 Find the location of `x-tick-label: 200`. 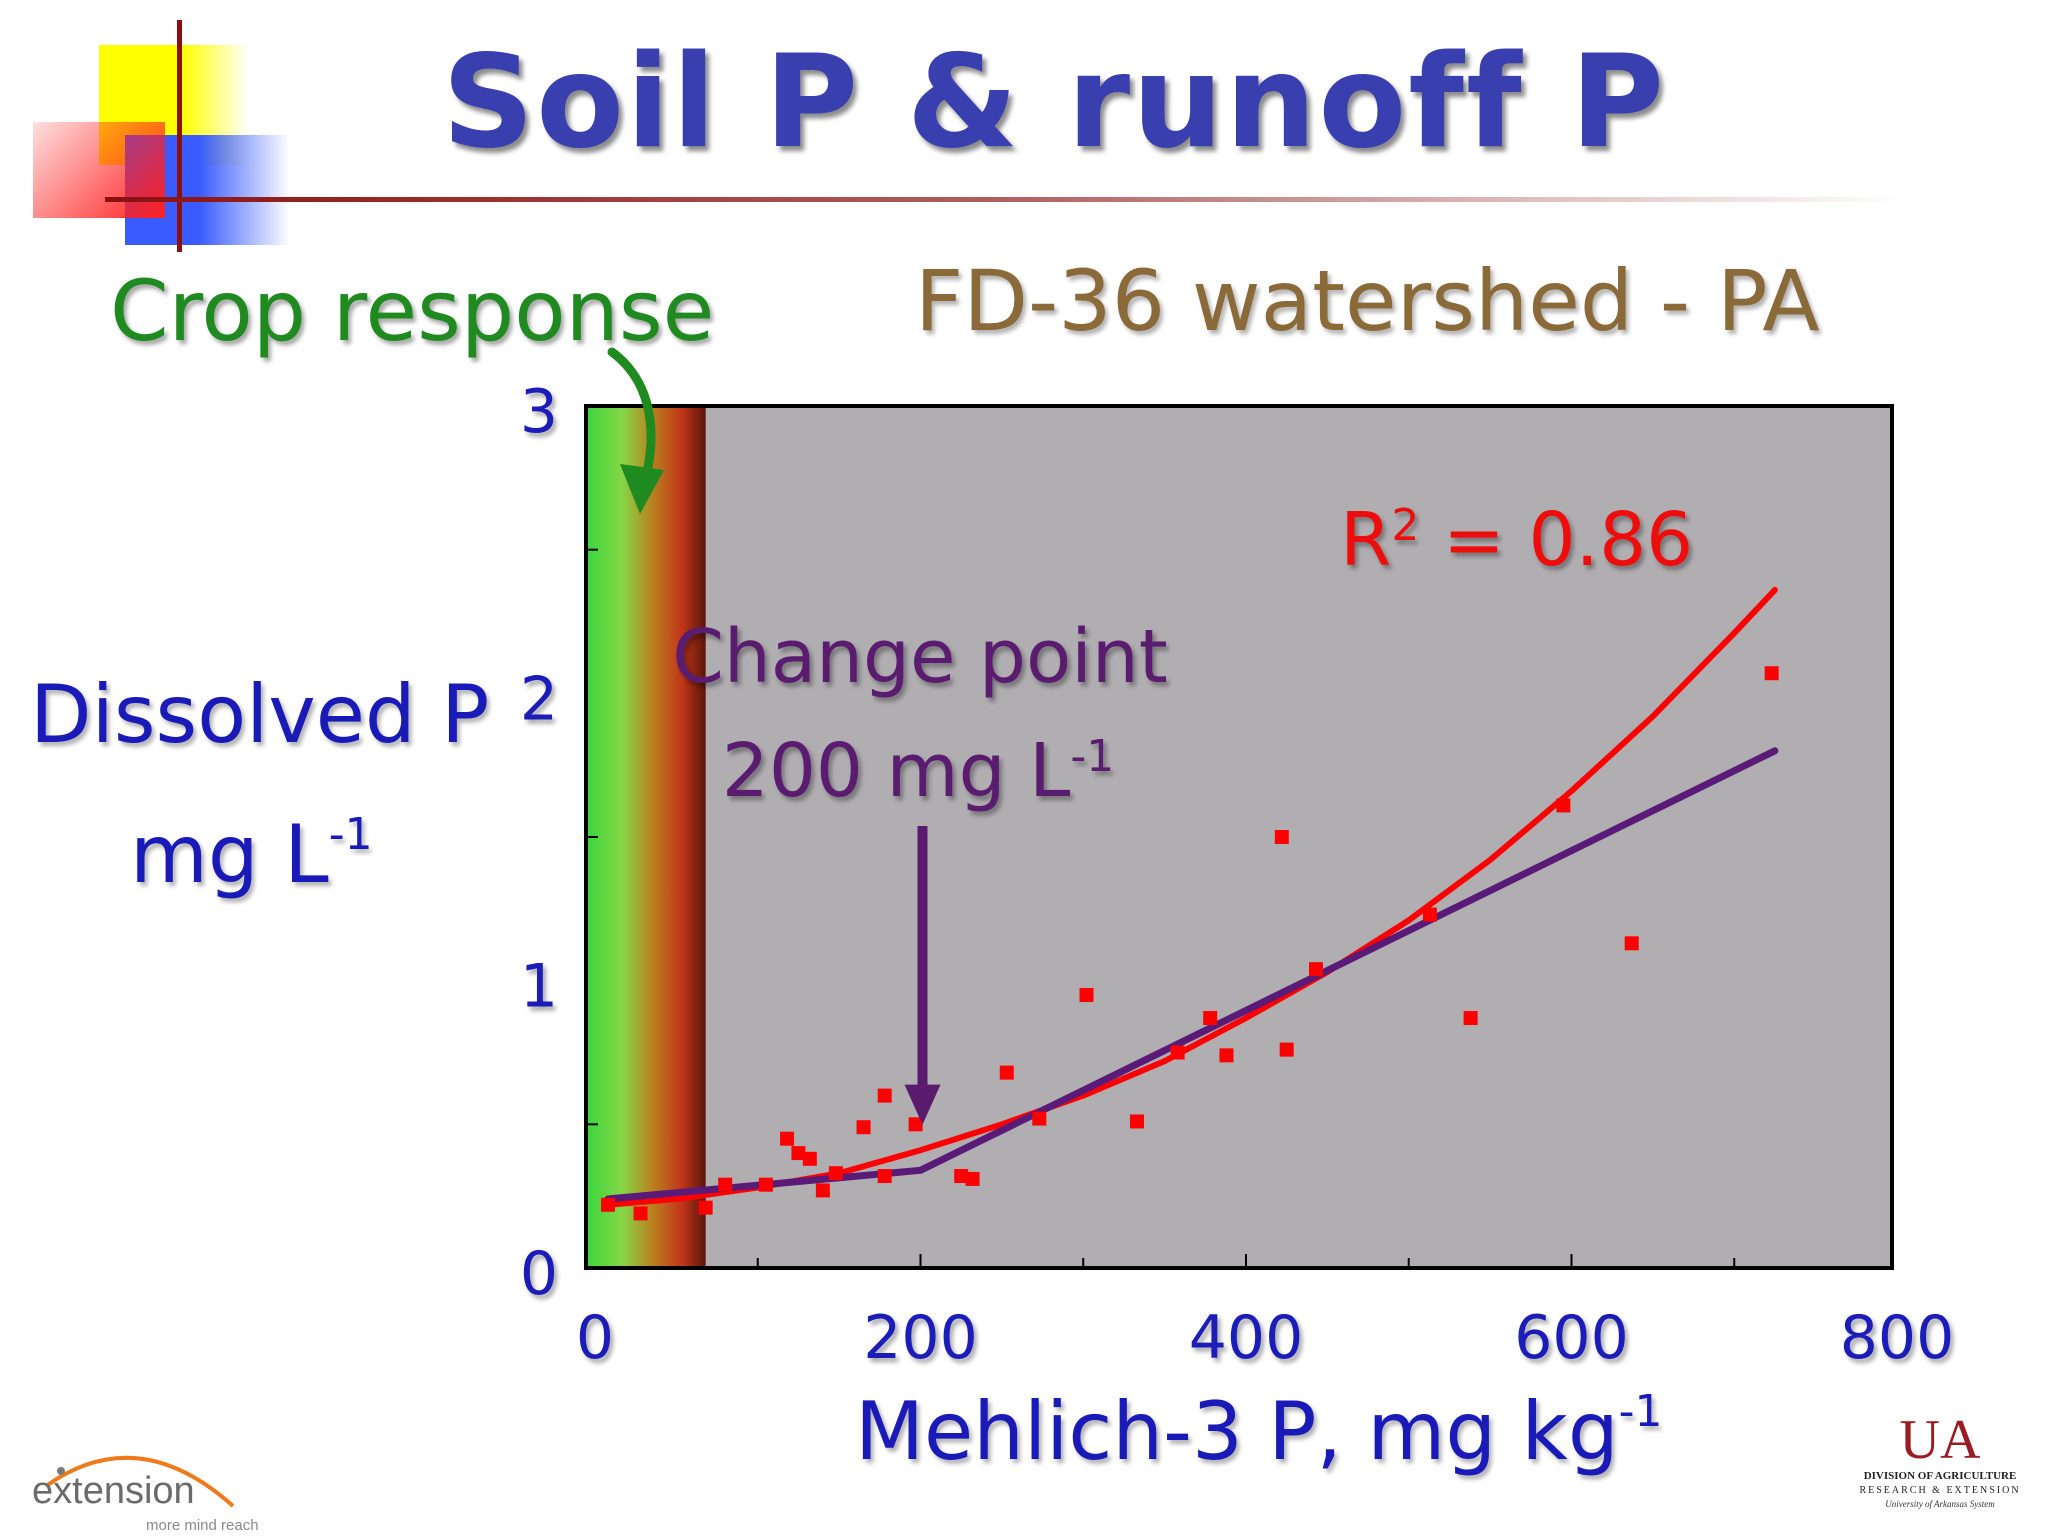

x-tick-label: 200 is located at coordinates (920, 1338).